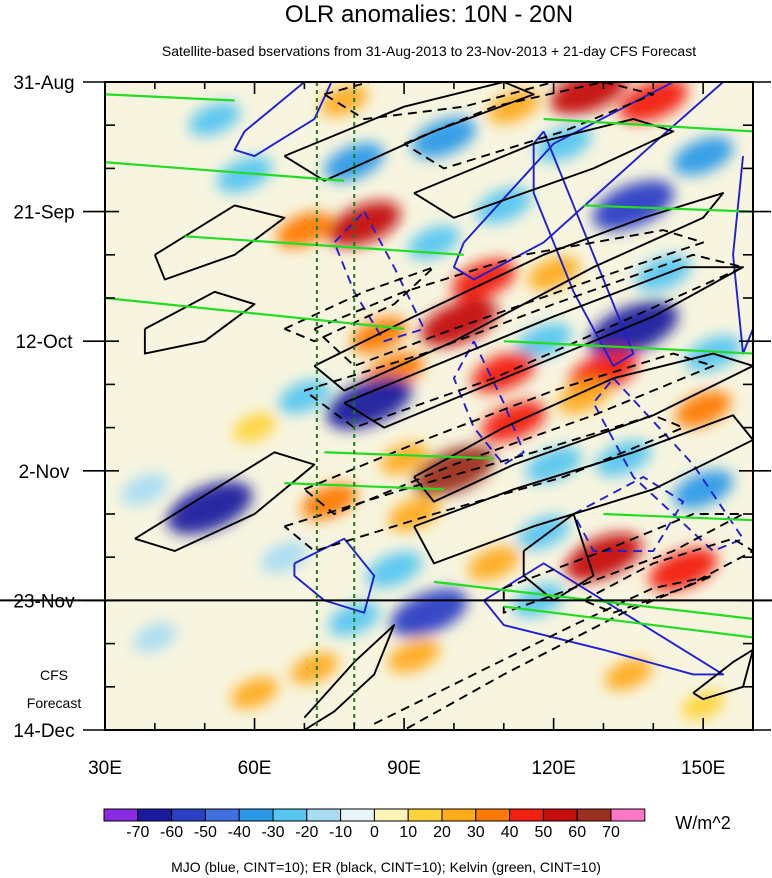 The image size is (772, 878). I want to click on colorbar-label-13: 60, so click(577, 832).